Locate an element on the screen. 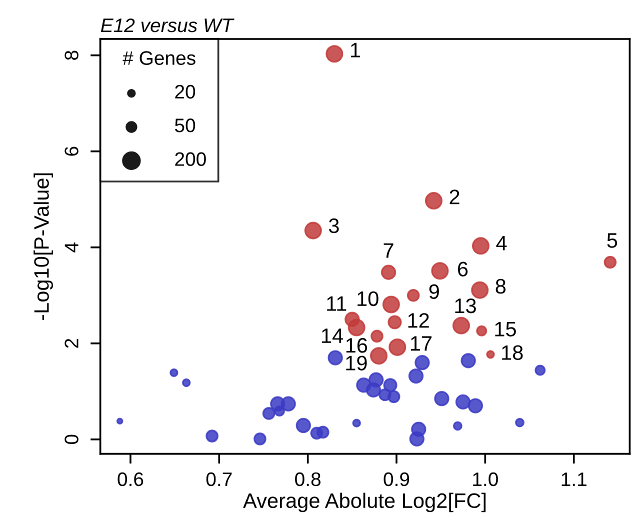 Image resolution: width=633 pixels, height=532 pixels. annotation: 19 is located at coordinates (356, 363).